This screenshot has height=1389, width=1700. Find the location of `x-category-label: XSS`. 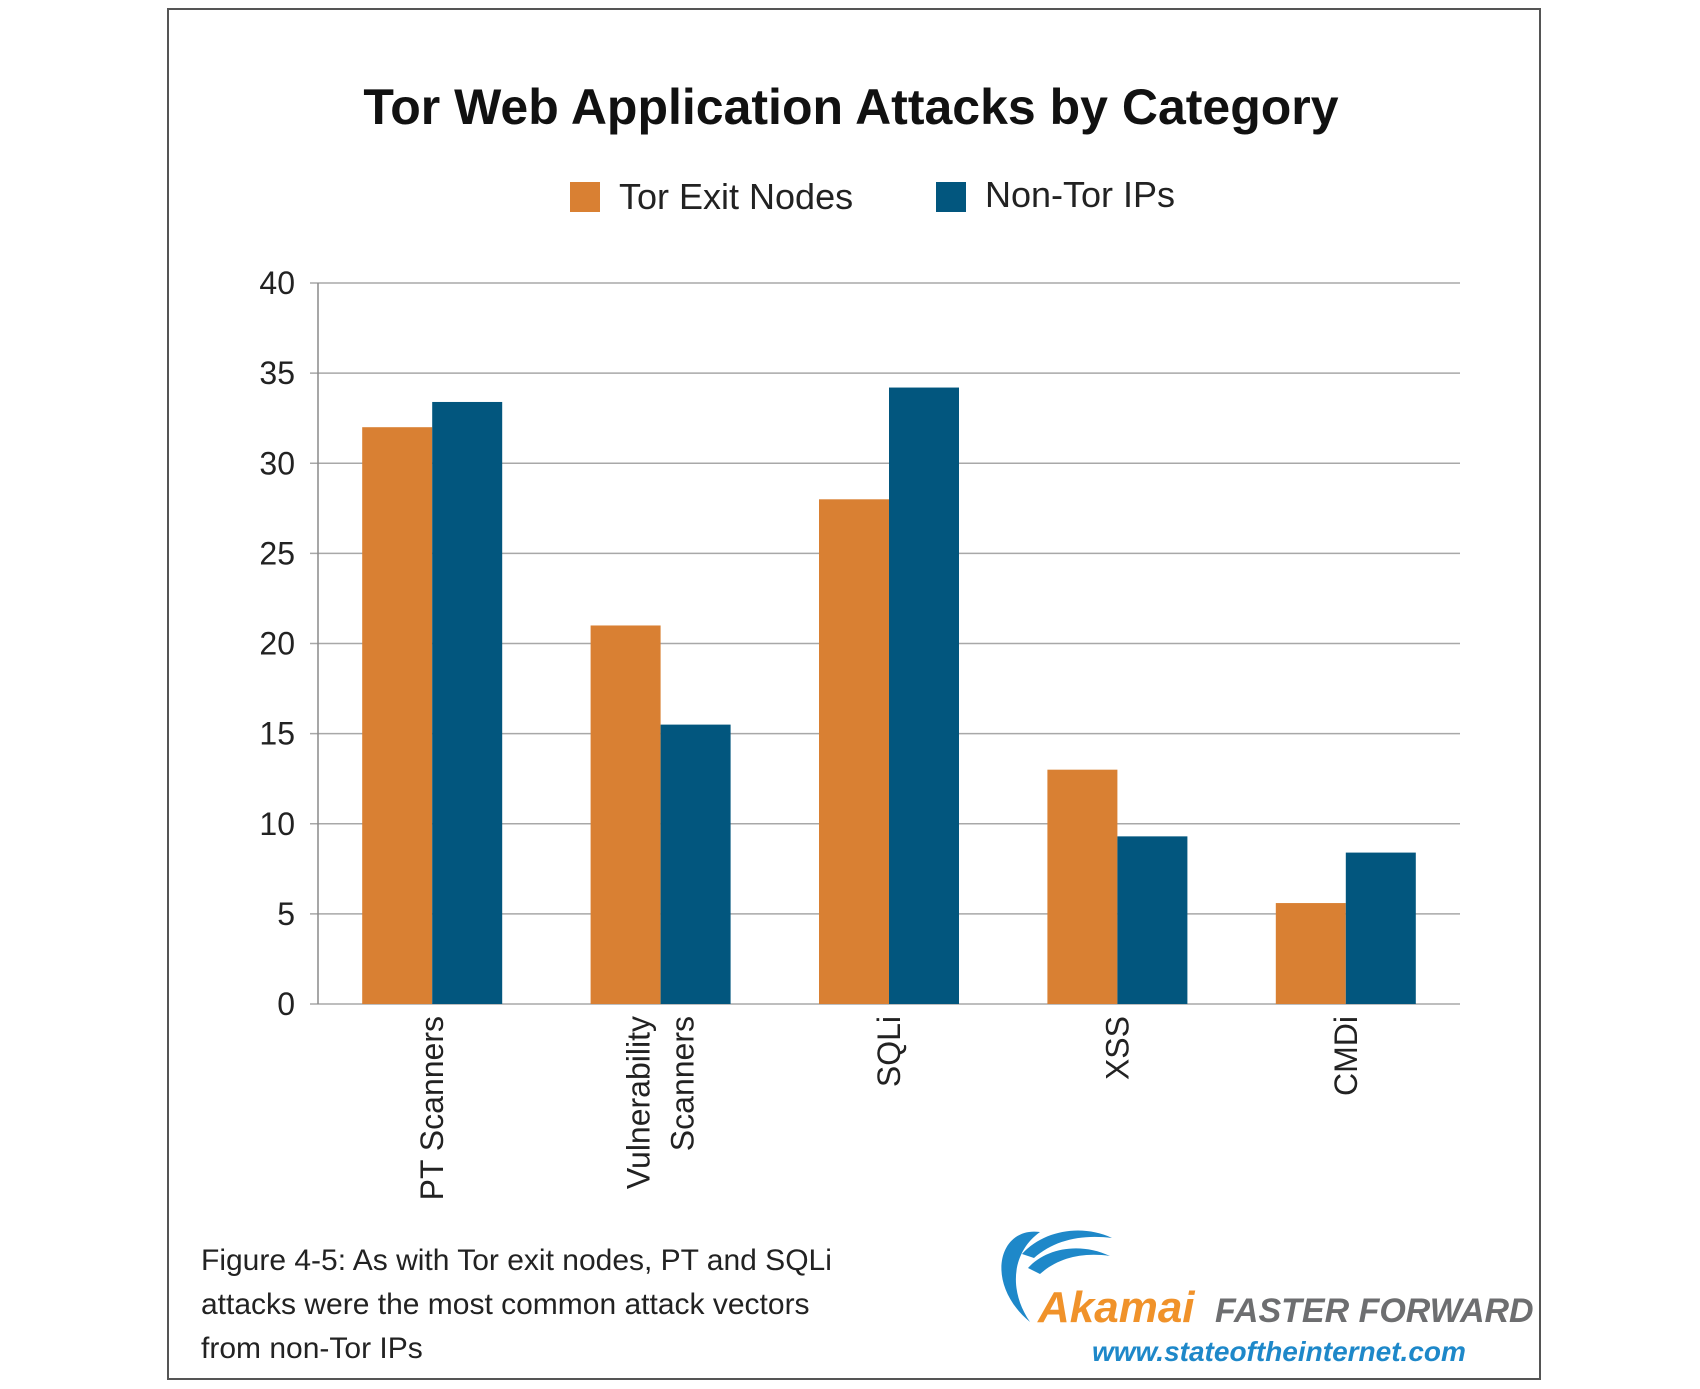

x-category-label: XSS is located at coordinates (1117, 1048).